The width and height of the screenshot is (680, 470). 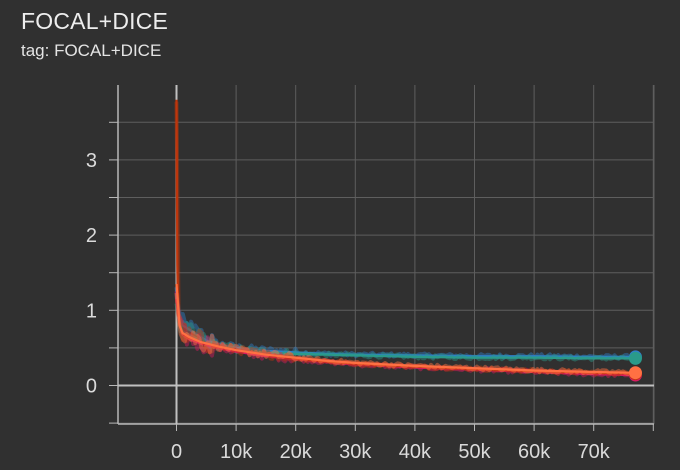 What do you see at coordinates (91, 161) in the screenshot?
I see `y-tick-label: 3` at bounding box center [91, 161].